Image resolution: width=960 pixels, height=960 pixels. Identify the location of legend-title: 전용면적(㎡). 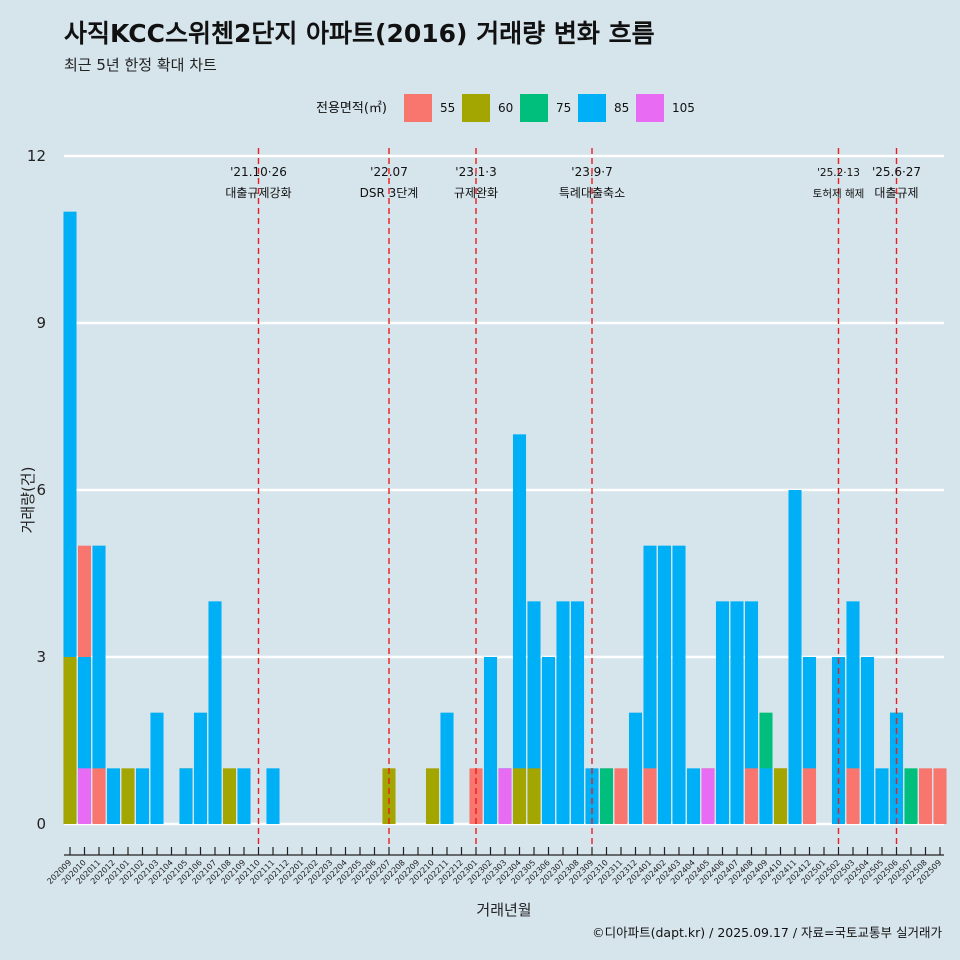
(351, 108).